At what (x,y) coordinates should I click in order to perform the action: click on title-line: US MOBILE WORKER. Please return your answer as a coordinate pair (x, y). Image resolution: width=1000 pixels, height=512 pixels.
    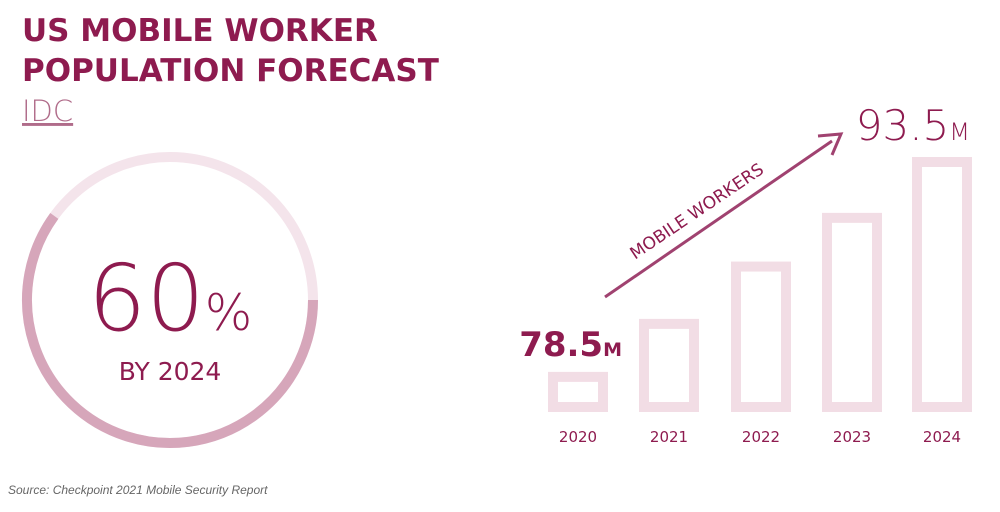
    Looking at the image, I should click on (200, 31).